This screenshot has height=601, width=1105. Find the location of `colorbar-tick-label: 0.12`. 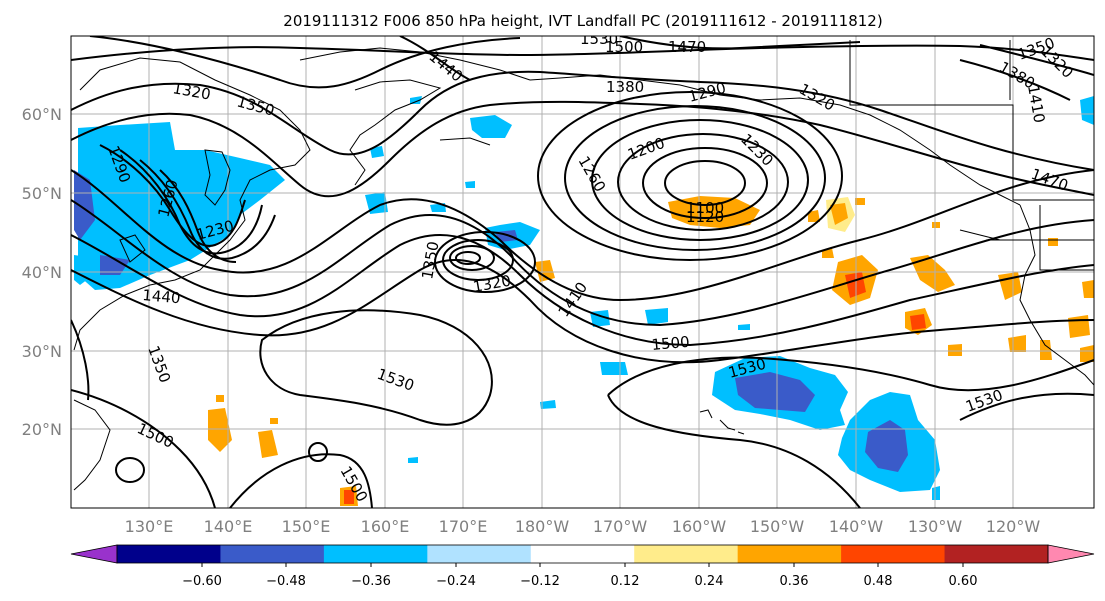

colorbar-tick-label: 0.12 is located at coordinates (625, 581).